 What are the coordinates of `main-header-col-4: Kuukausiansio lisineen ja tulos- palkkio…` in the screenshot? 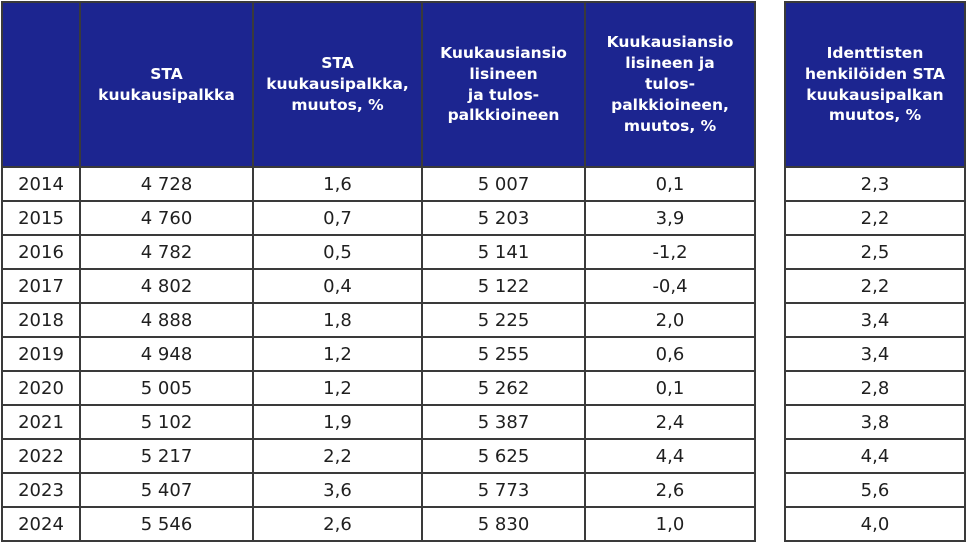 It's located at (670, 84).